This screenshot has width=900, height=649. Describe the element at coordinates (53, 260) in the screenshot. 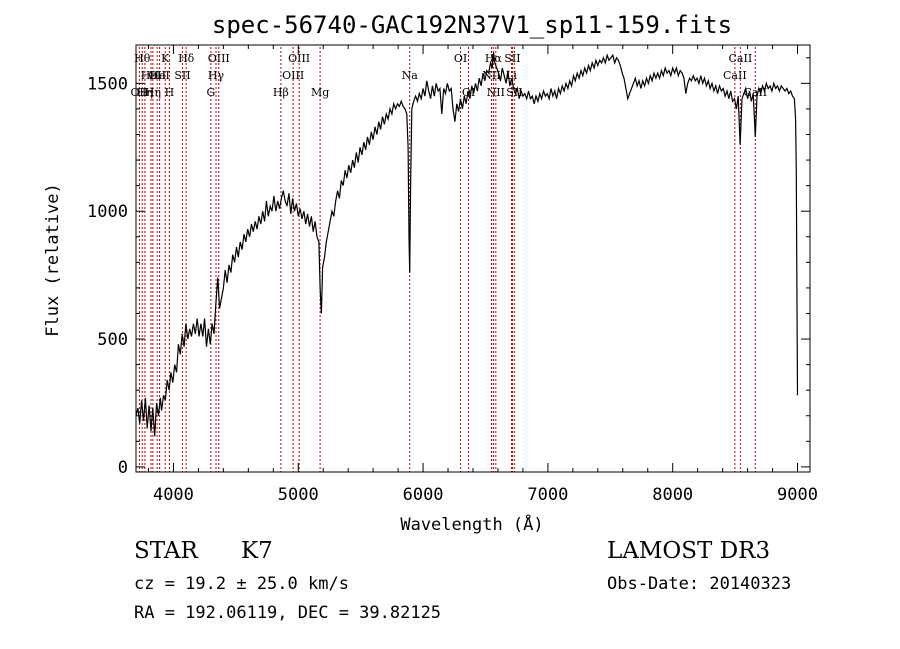

I see `y-axis-label: Flux (relative)` at that location.